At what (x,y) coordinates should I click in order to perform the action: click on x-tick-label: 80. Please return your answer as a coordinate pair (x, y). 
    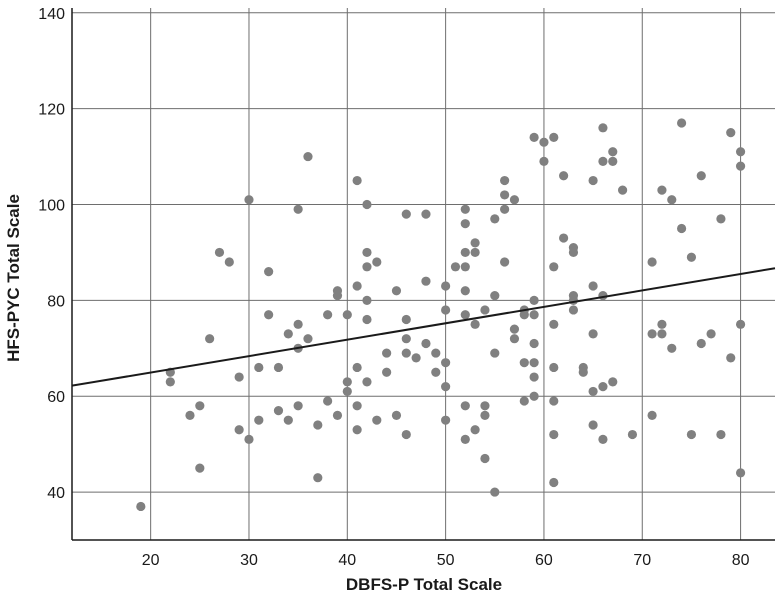
    Looking at the image, I should click on (741, 560).